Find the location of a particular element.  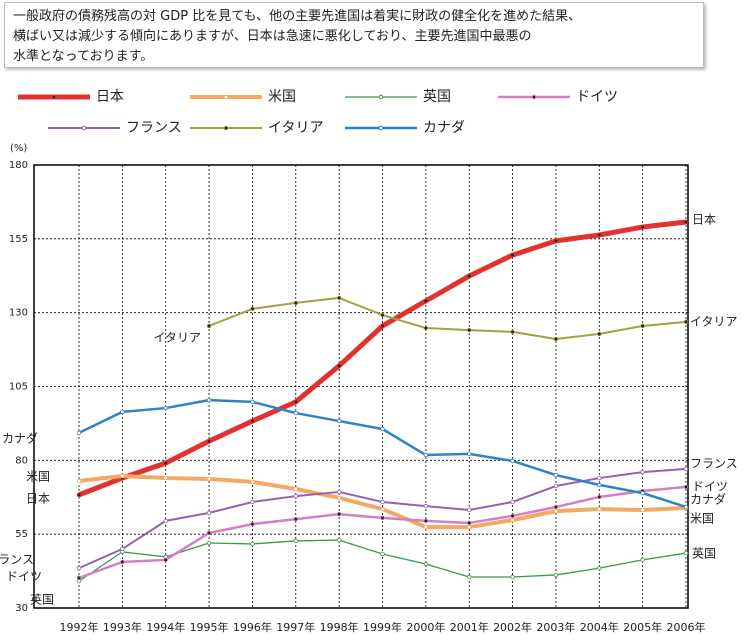

line-label: ドイツ is located at coordinates (710, 487).